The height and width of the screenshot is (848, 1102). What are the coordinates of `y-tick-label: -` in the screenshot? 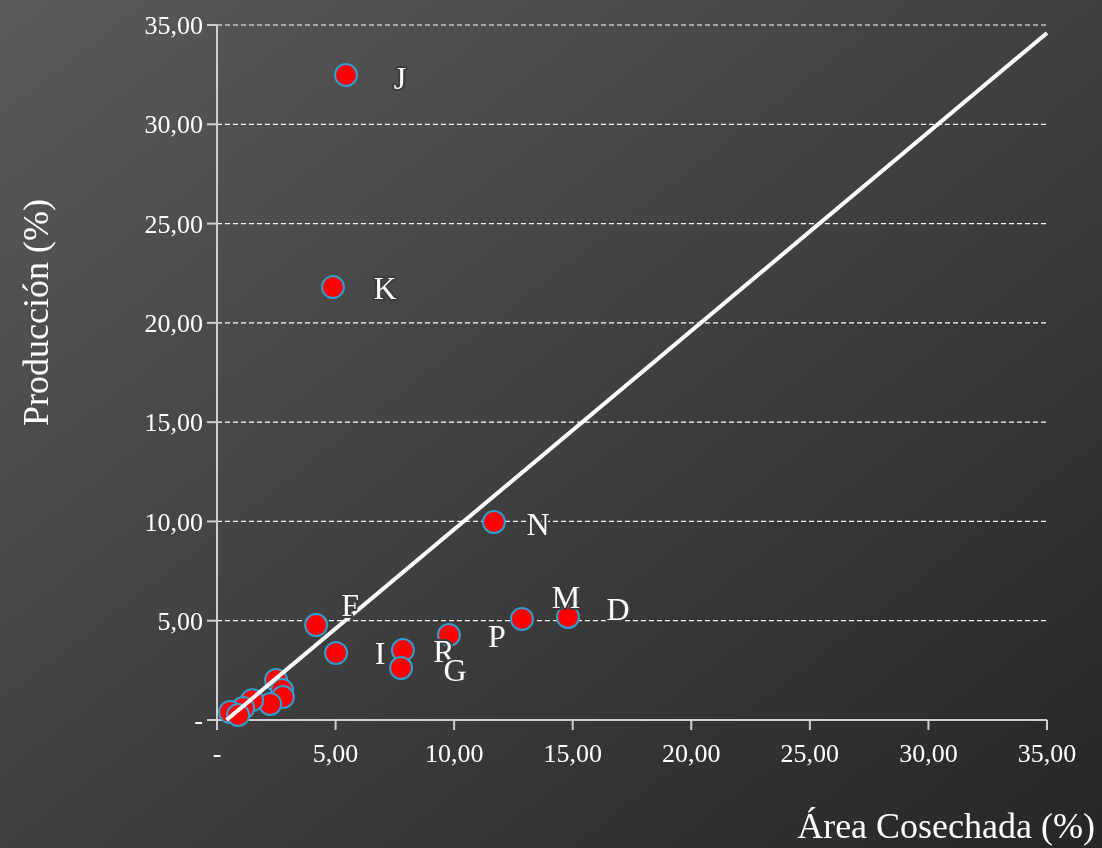 It's located at (198, 721).